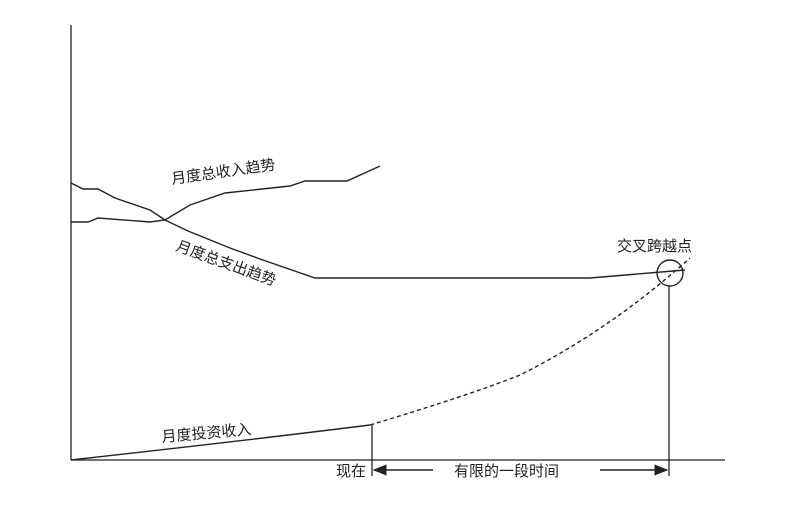  What do you see at coordinates (530, 341) in the screenshot?
I see `investment-income-projection` at bounding box center [530, 341].